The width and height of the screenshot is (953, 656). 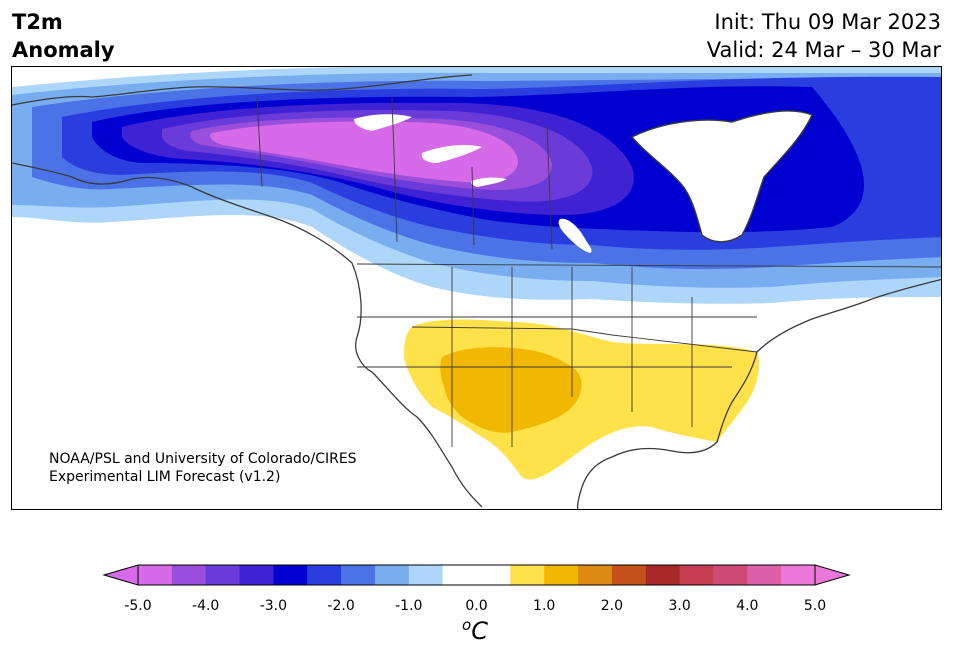 I want to click on title-variable: T2m, so click(x=37, y=22).